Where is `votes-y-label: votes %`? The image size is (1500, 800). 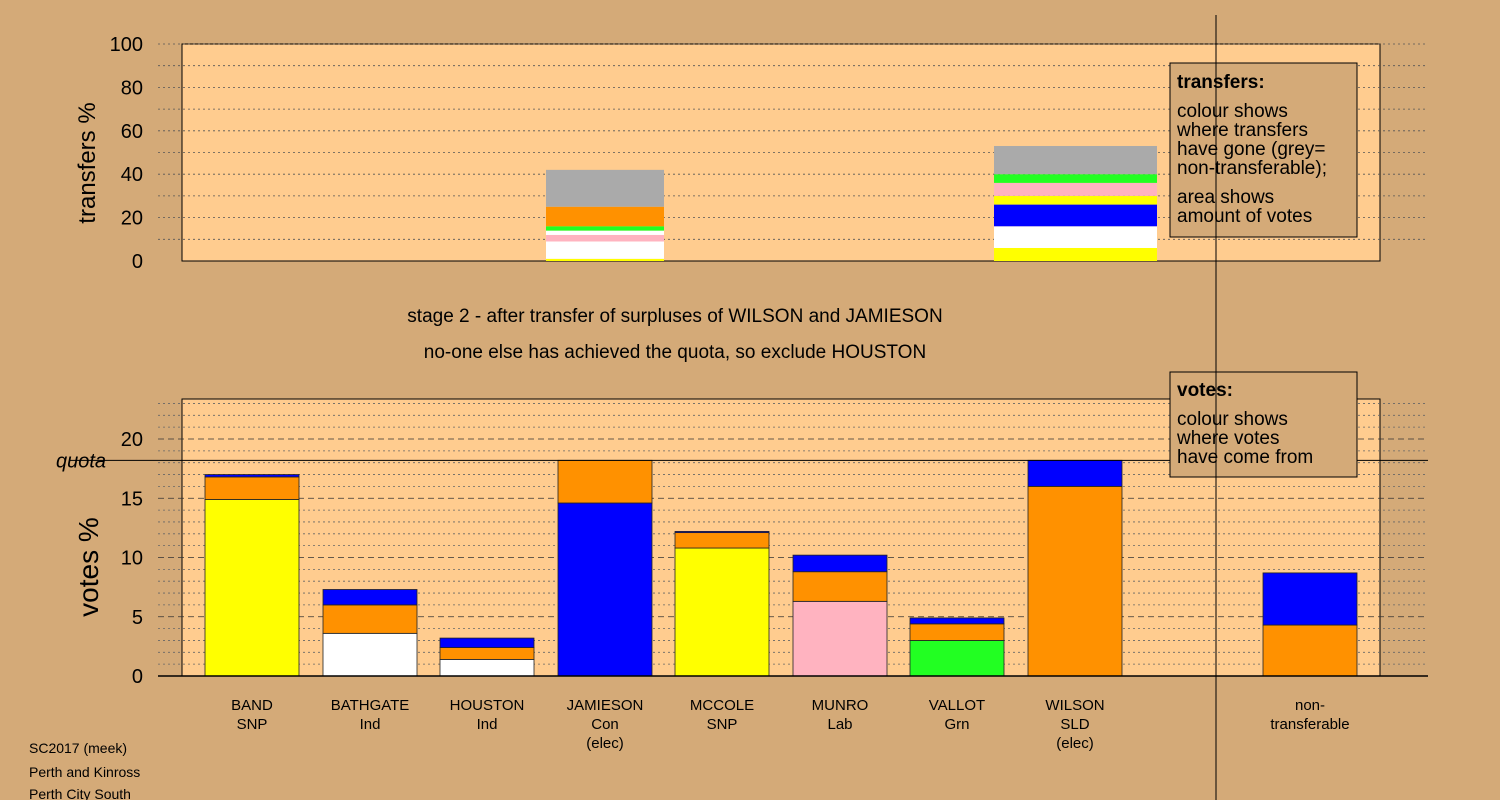 votes-y-label: votes % is located at coordinates (88, 567).